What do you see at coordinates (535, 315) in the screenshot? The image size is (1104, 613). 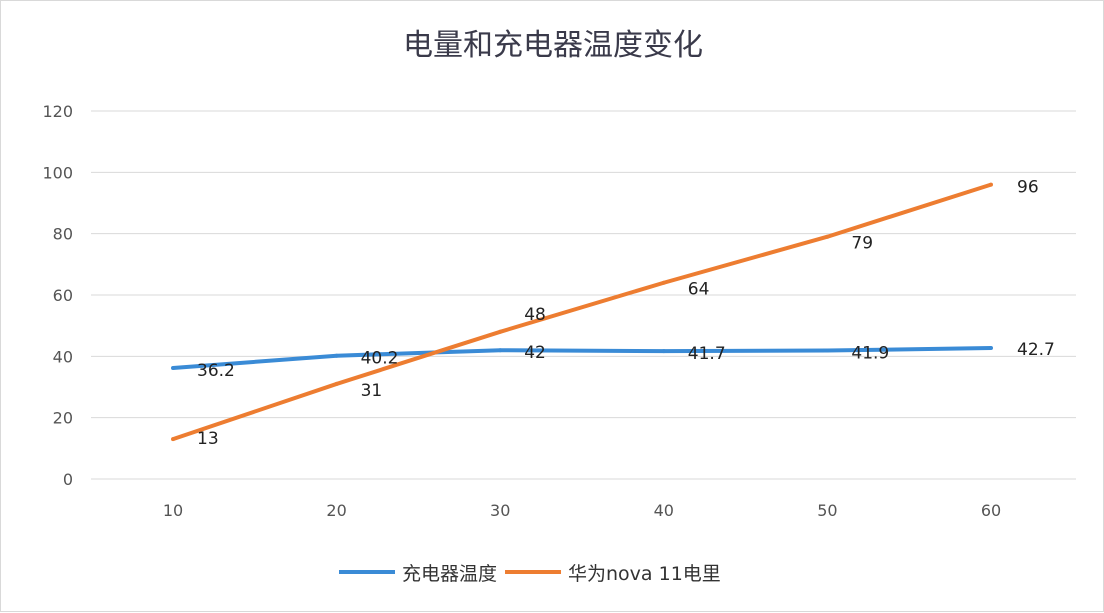 I see `data-label: 48` at bounding box center [535, 315].